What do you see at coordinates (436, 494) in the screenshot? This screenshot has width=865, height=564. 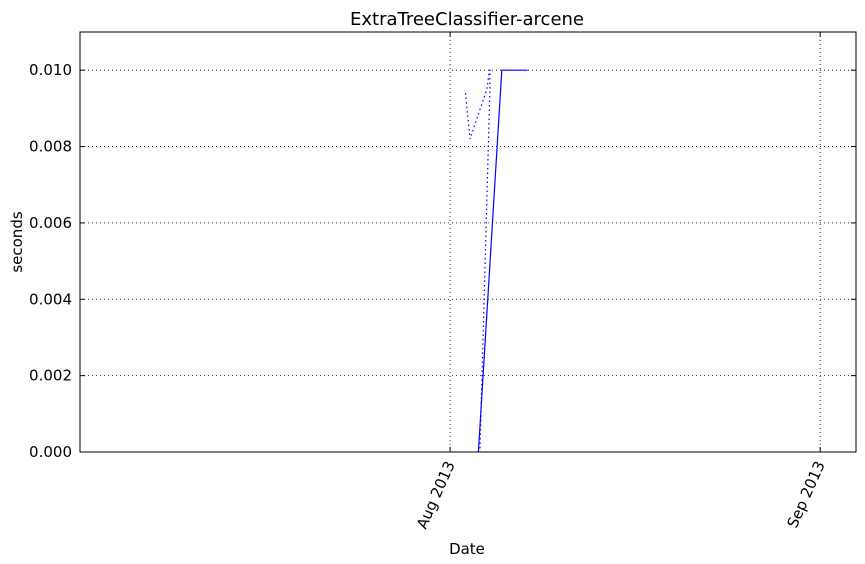 I see `x-tick-label: Aug 2013` at bounding box center [436, 494].